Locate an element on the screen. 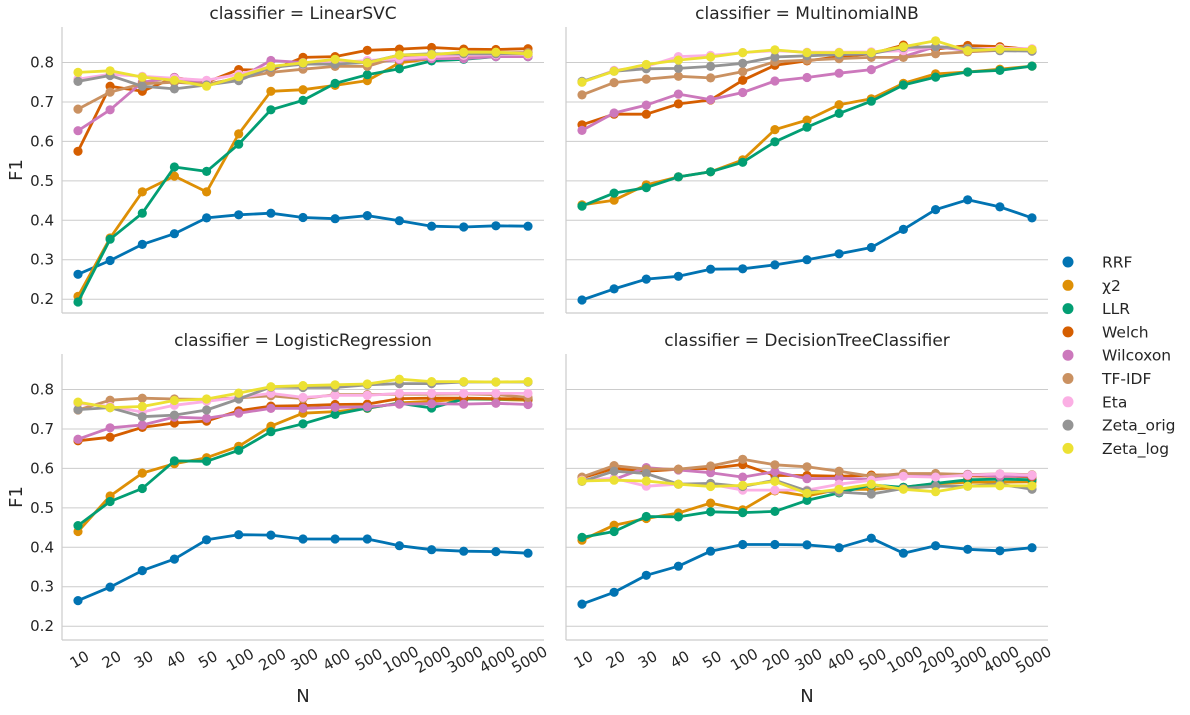 Image resolution: width=1190 pixels, height=715 pixels. legend-label: Zeta_orig is located at coordinates (1138, 426).